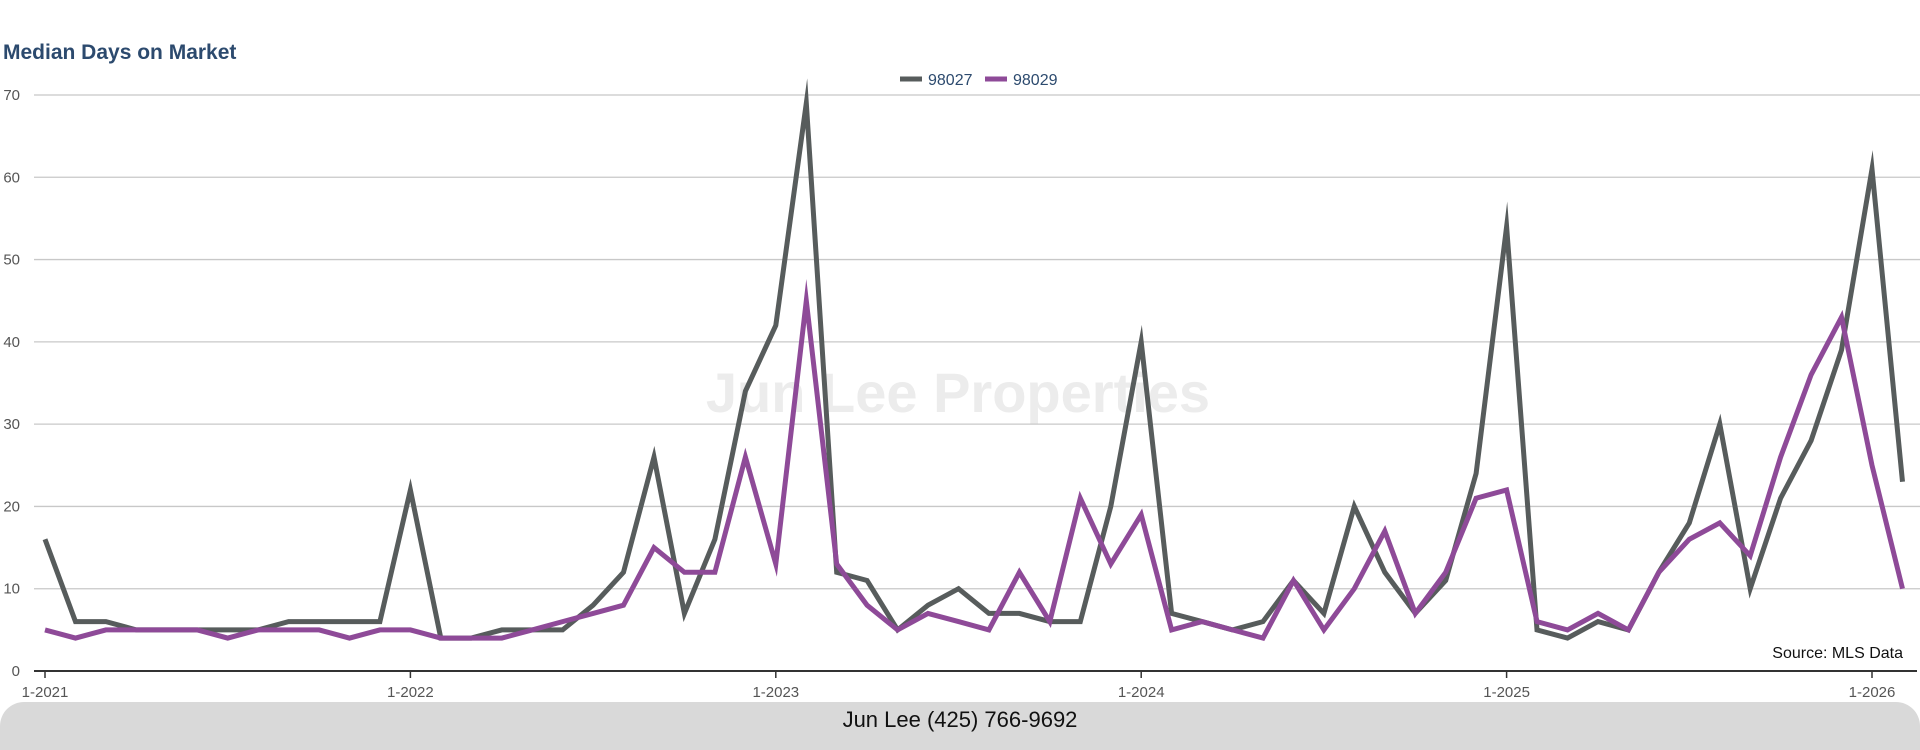  I want to click on footer-contact: Jun Lee (425) 766-9692, so click(960, 719).